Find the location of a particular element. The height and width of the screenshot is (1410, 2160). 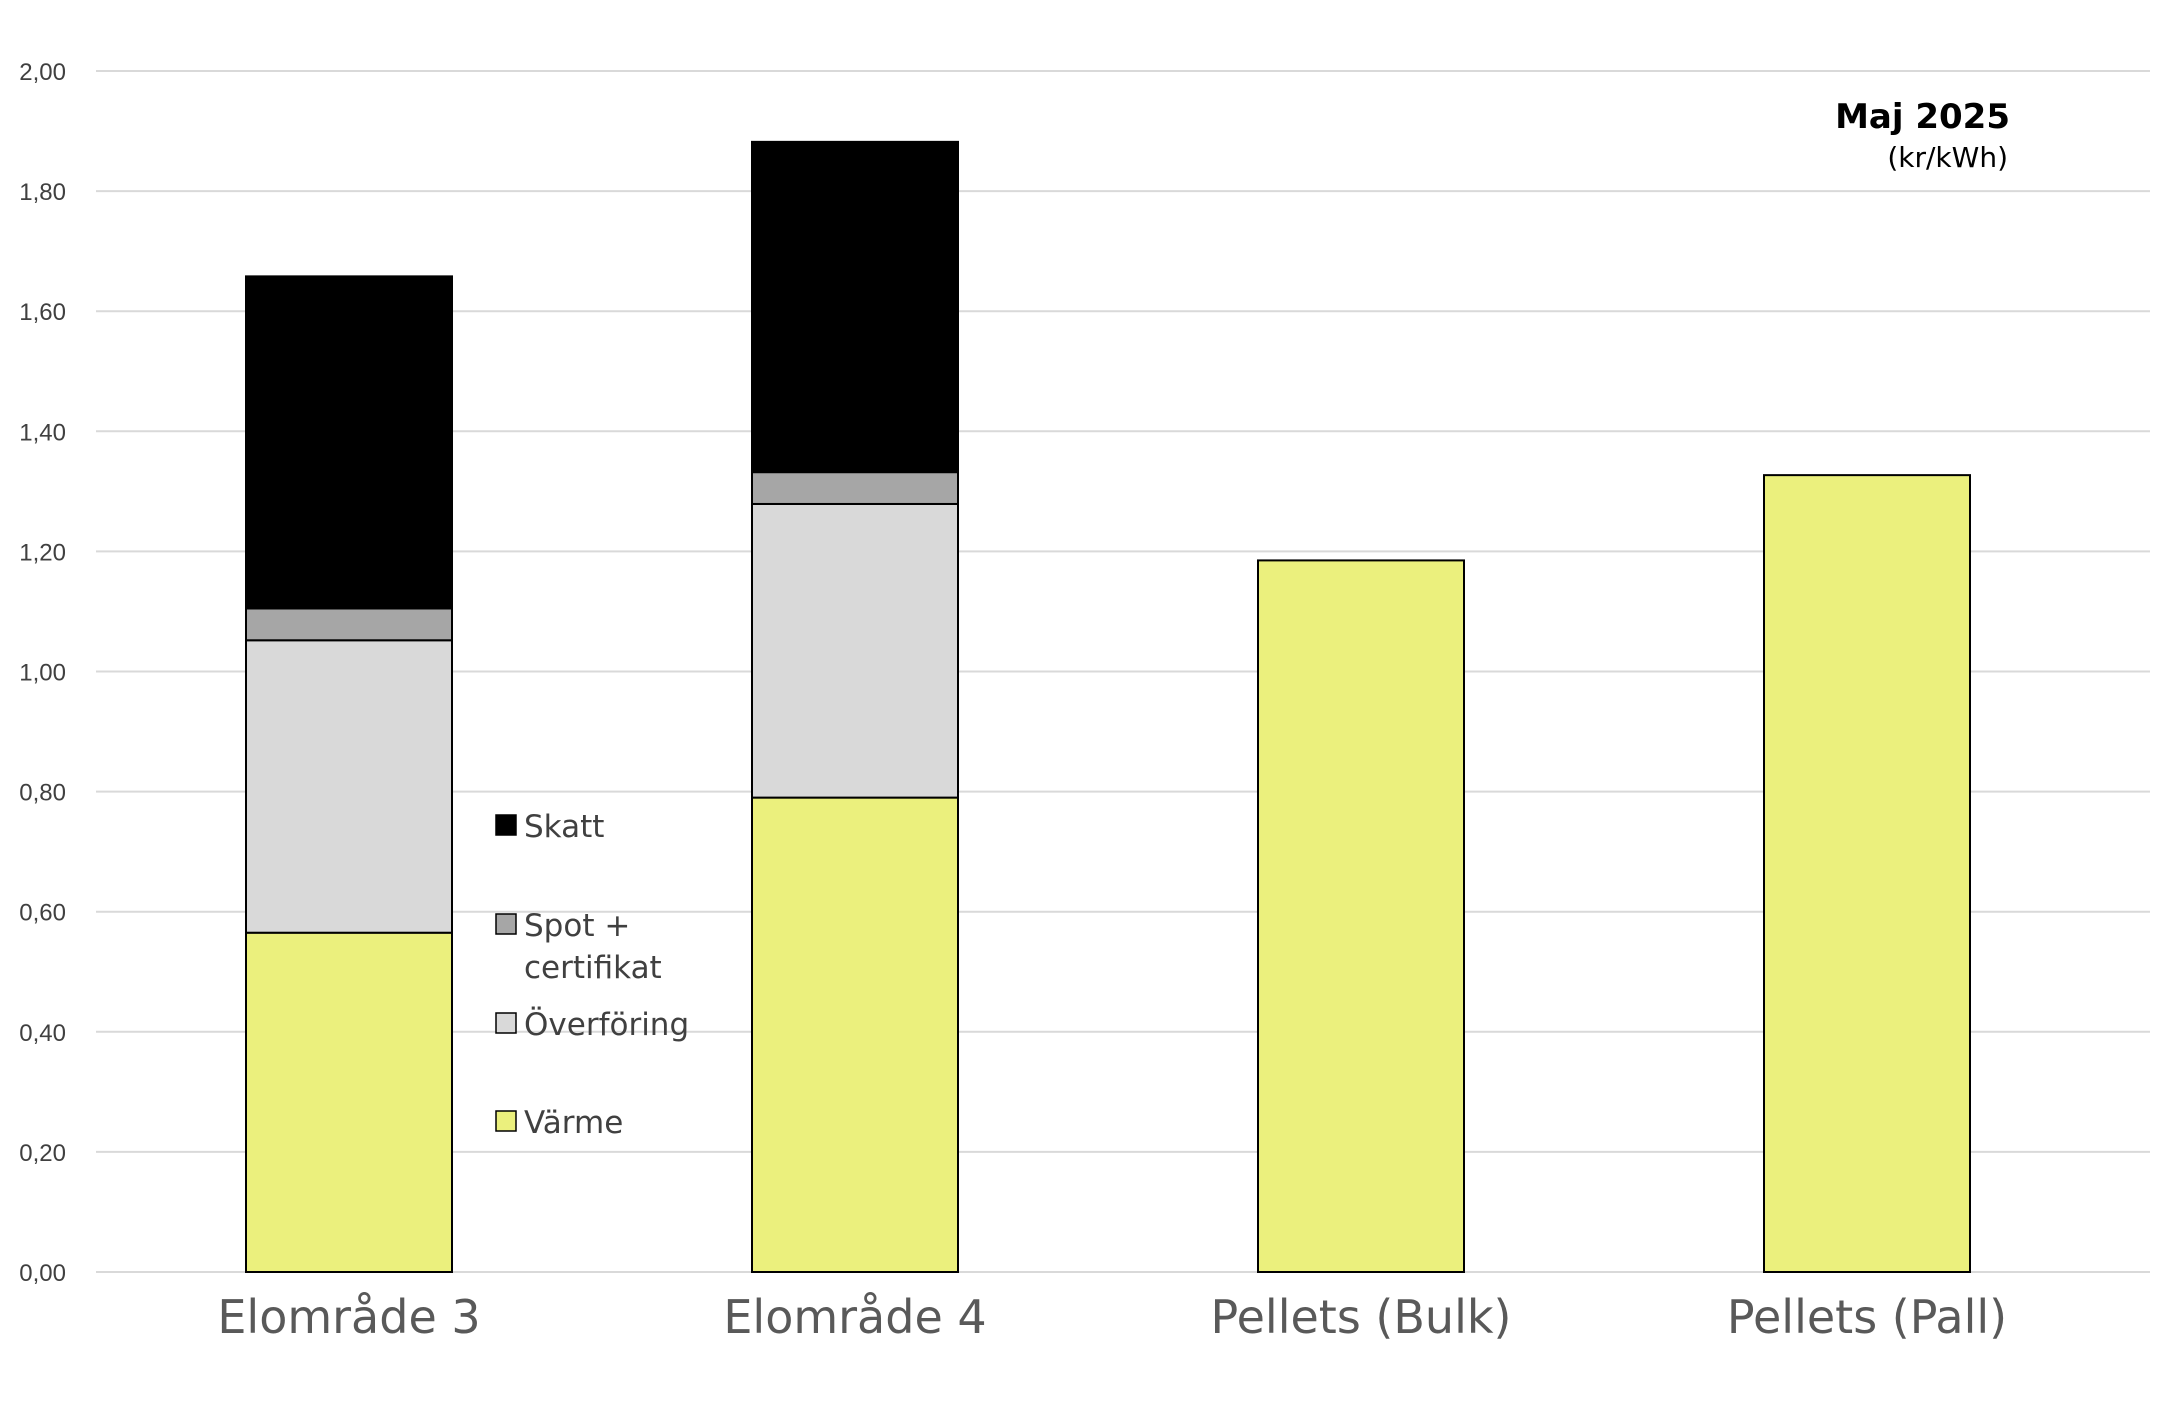

y-tick-label: 0,80 is located at coordinates (42, 793).